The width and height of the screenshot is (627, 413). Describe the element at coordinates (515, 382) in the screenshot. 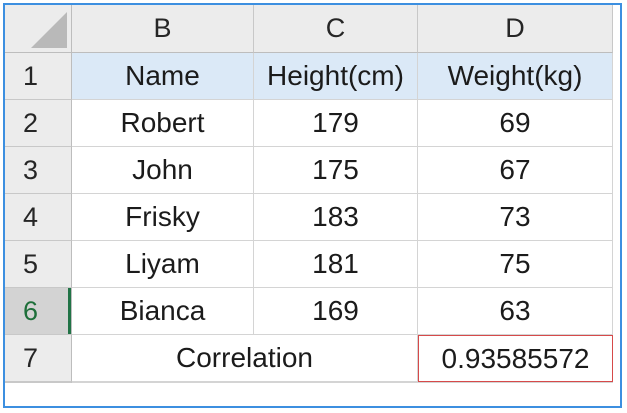

I see `cell-d8` at that location.